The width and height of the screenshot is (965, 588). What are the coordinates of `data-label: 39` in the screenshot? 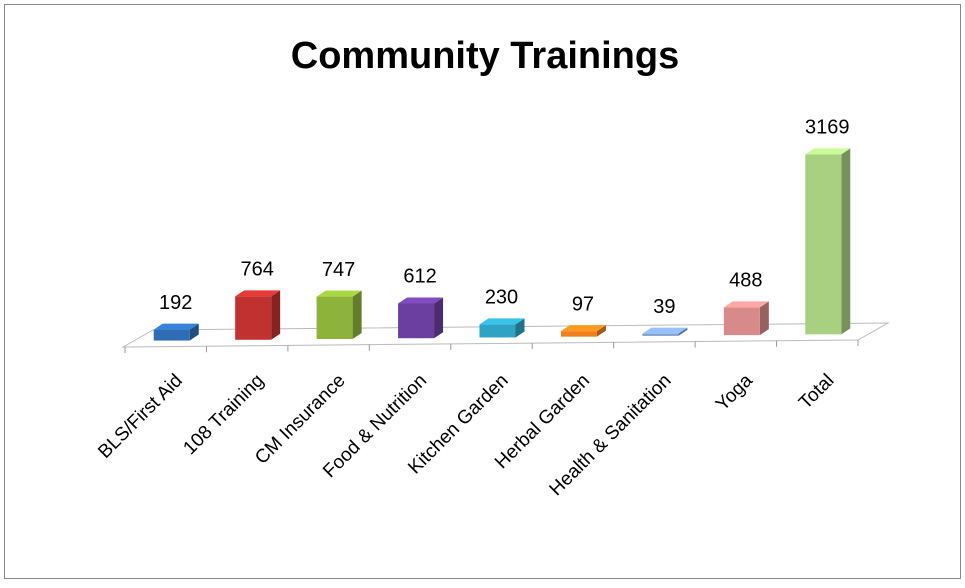 It's located at (664, 307).